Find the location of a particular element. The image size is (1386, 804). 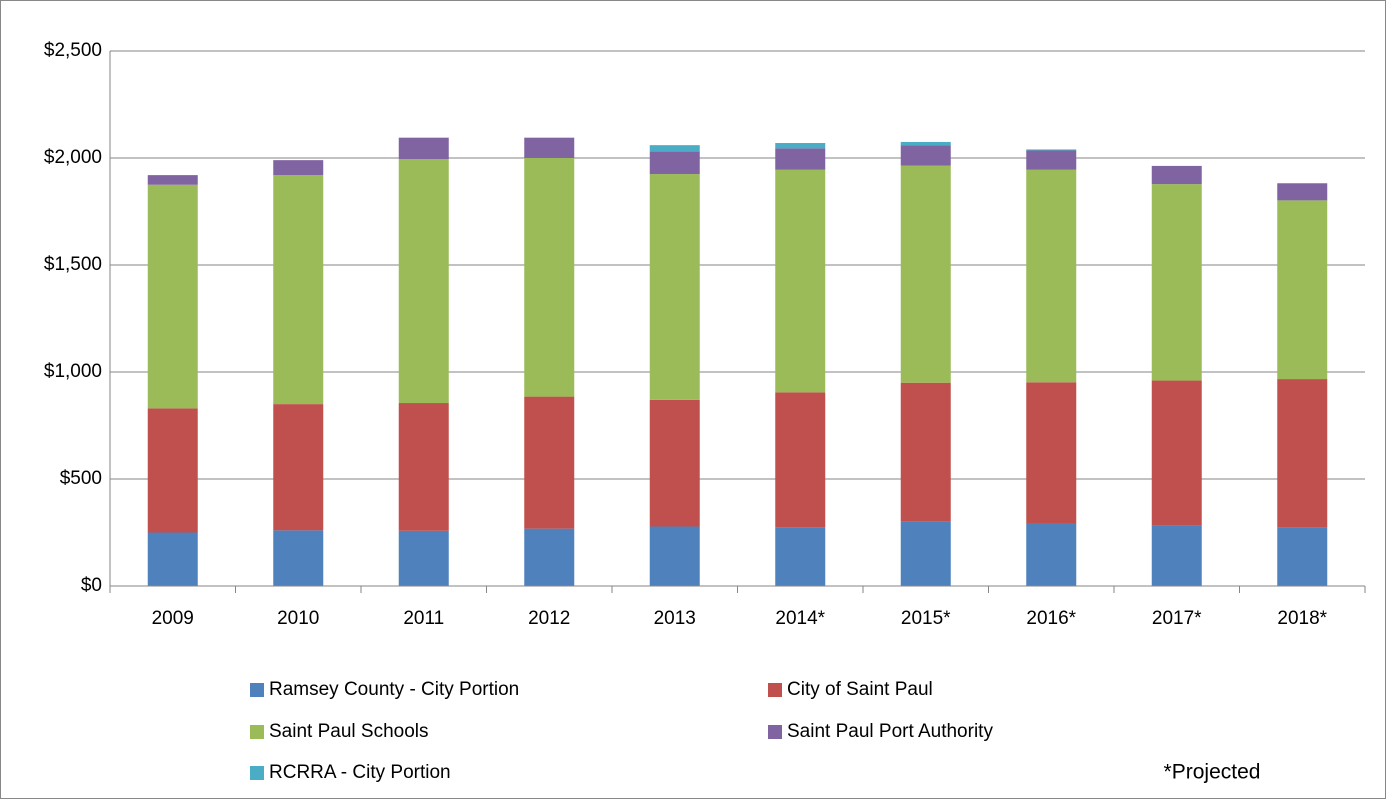

legend-label: Saint Paul Port Authority is located at coordinates (890, 731).